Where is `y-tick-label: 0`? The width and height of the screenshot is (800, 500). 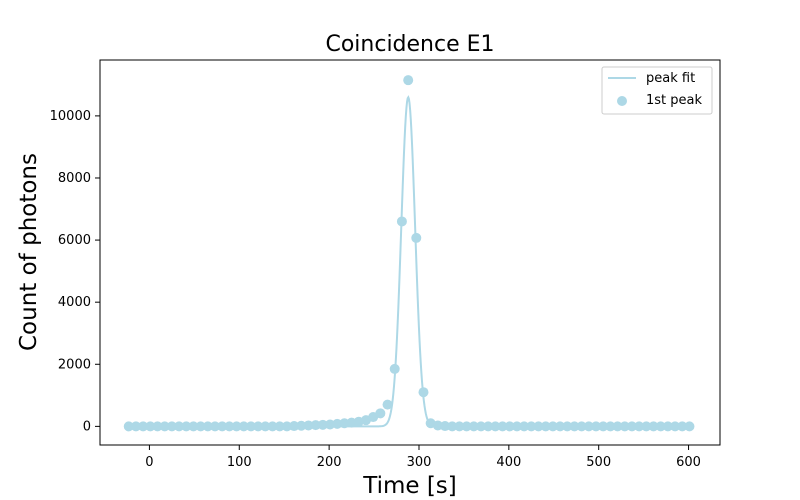 y-tick-label: 0 is located at coordinates (87, 426).